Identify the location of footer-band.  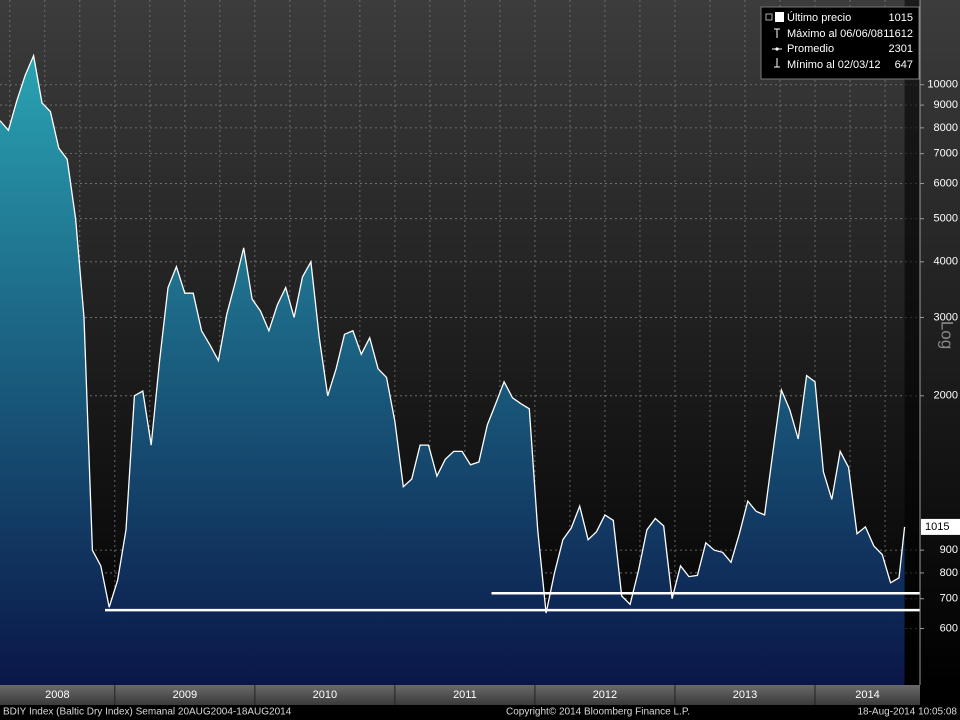
(480, 712).